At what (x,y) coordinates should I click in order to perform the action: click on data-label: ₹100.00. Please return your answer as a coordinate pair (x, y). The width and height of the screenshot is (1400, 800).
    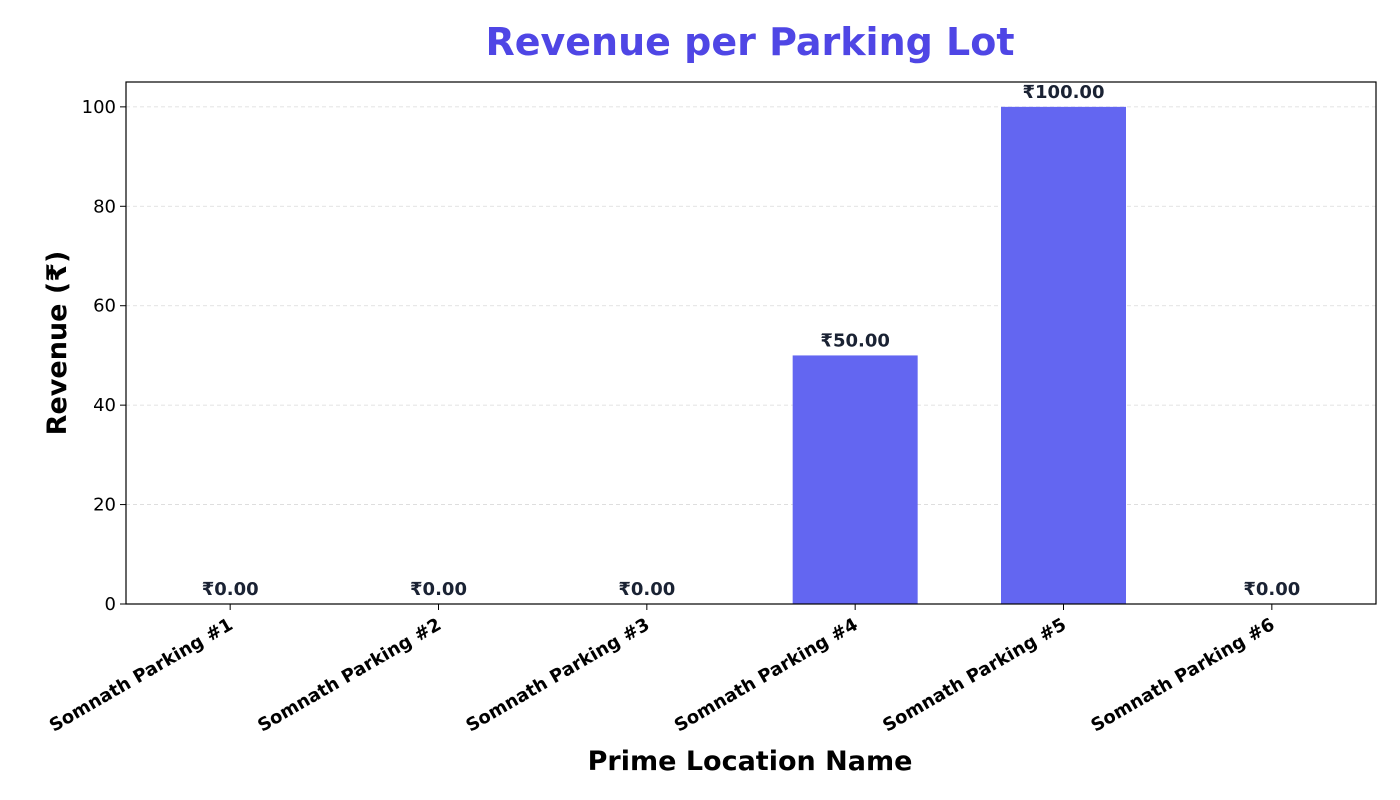
    Looking at the image, I should click on (1064, 92).